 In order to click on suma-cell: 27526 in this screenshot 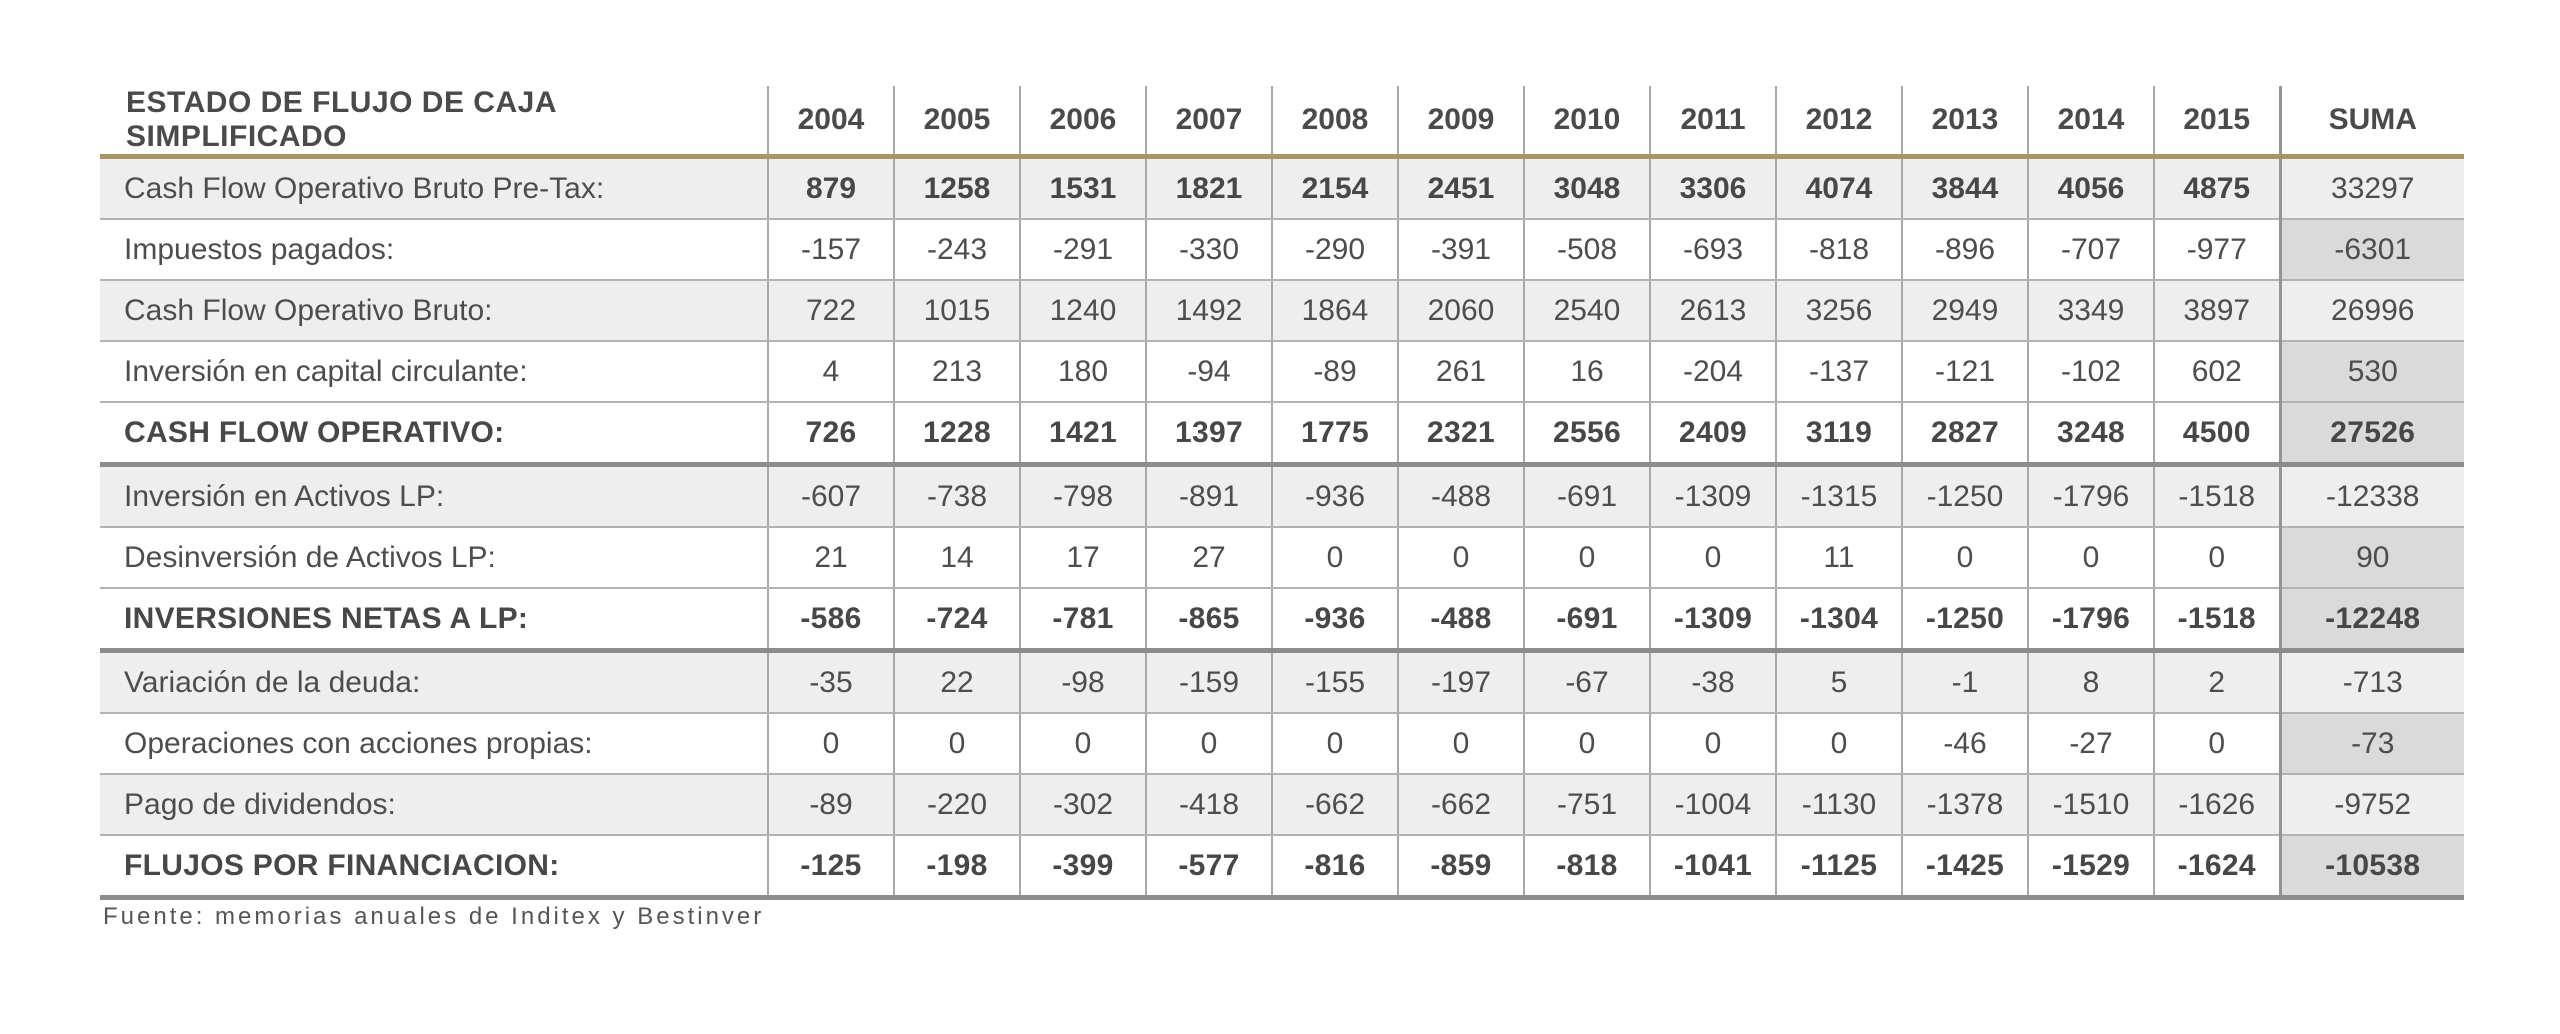, I will do `click(2371, 434)`.